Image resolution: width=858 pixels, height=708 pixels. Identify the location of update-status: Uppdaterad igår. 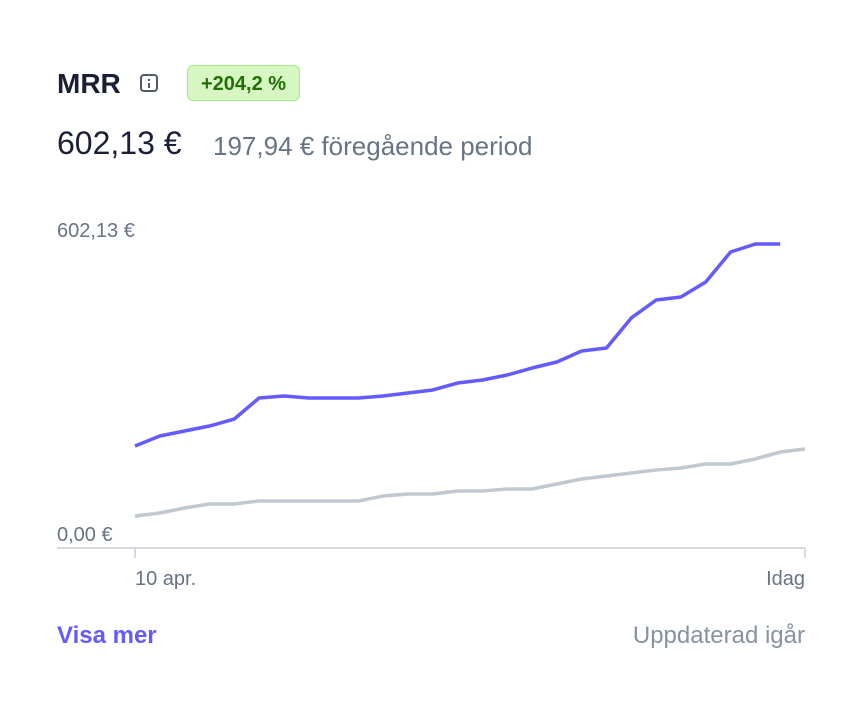
(718, 635).